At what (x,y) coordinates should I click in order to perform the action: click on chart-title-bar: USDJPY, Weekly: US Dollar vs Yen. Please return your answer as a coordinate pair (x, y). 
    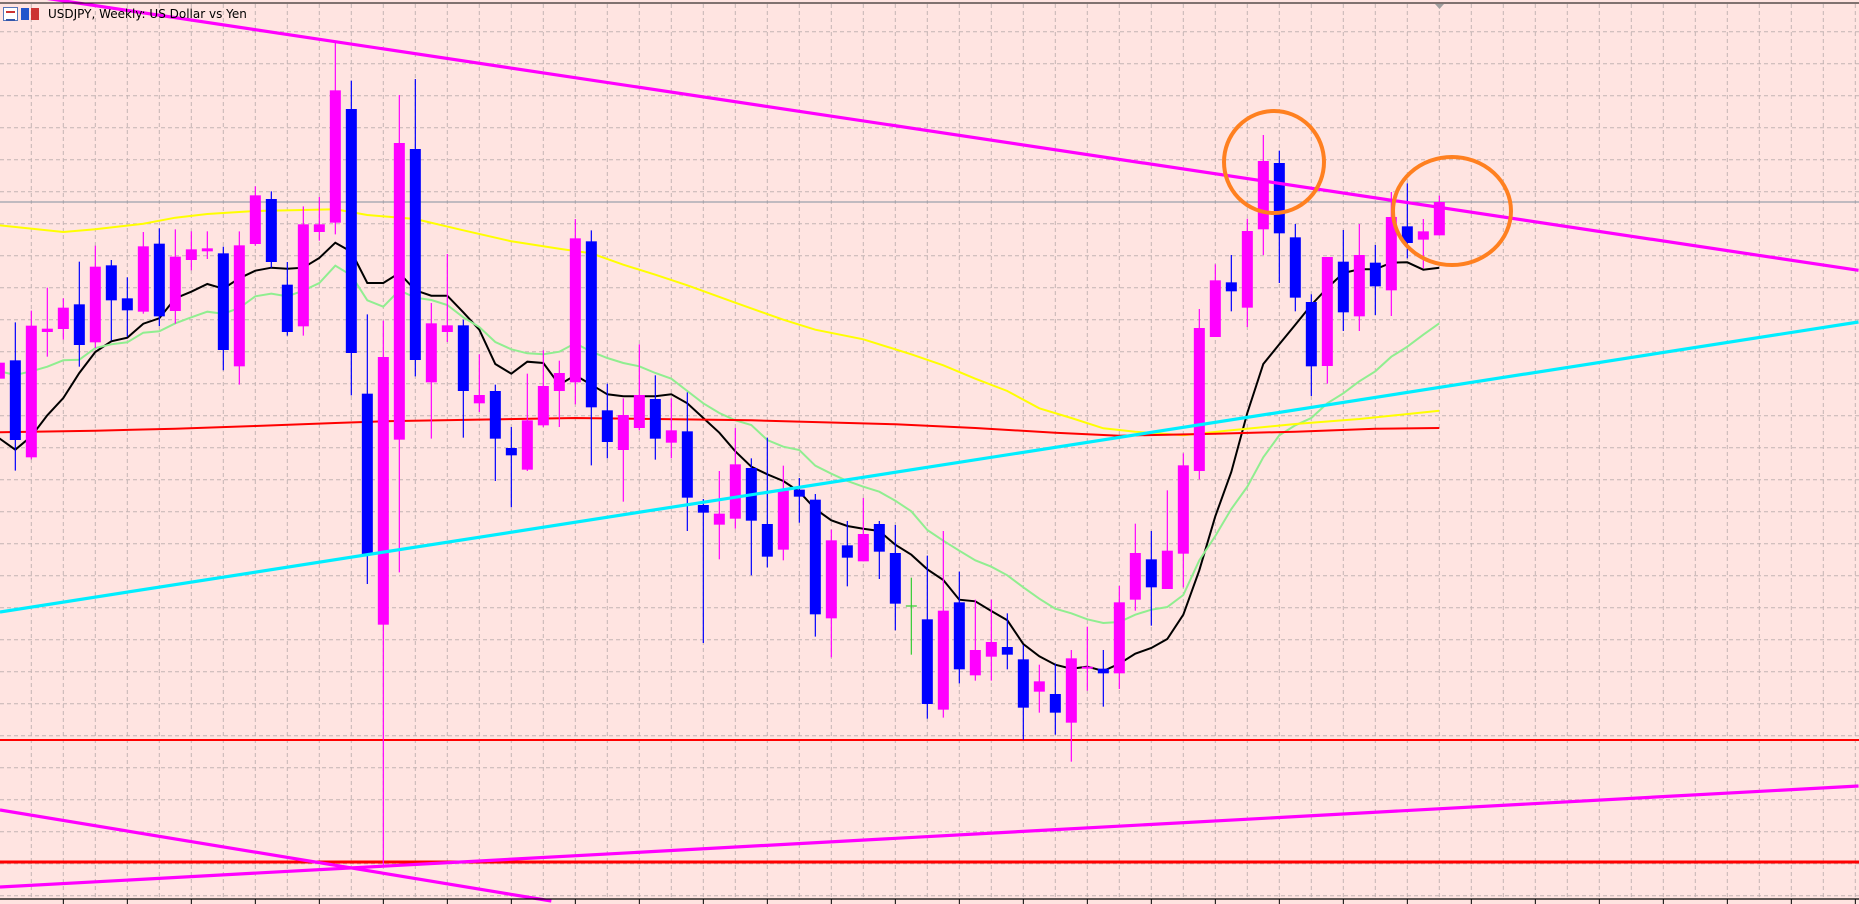
    Looking at the image, I should click on (125, 14).